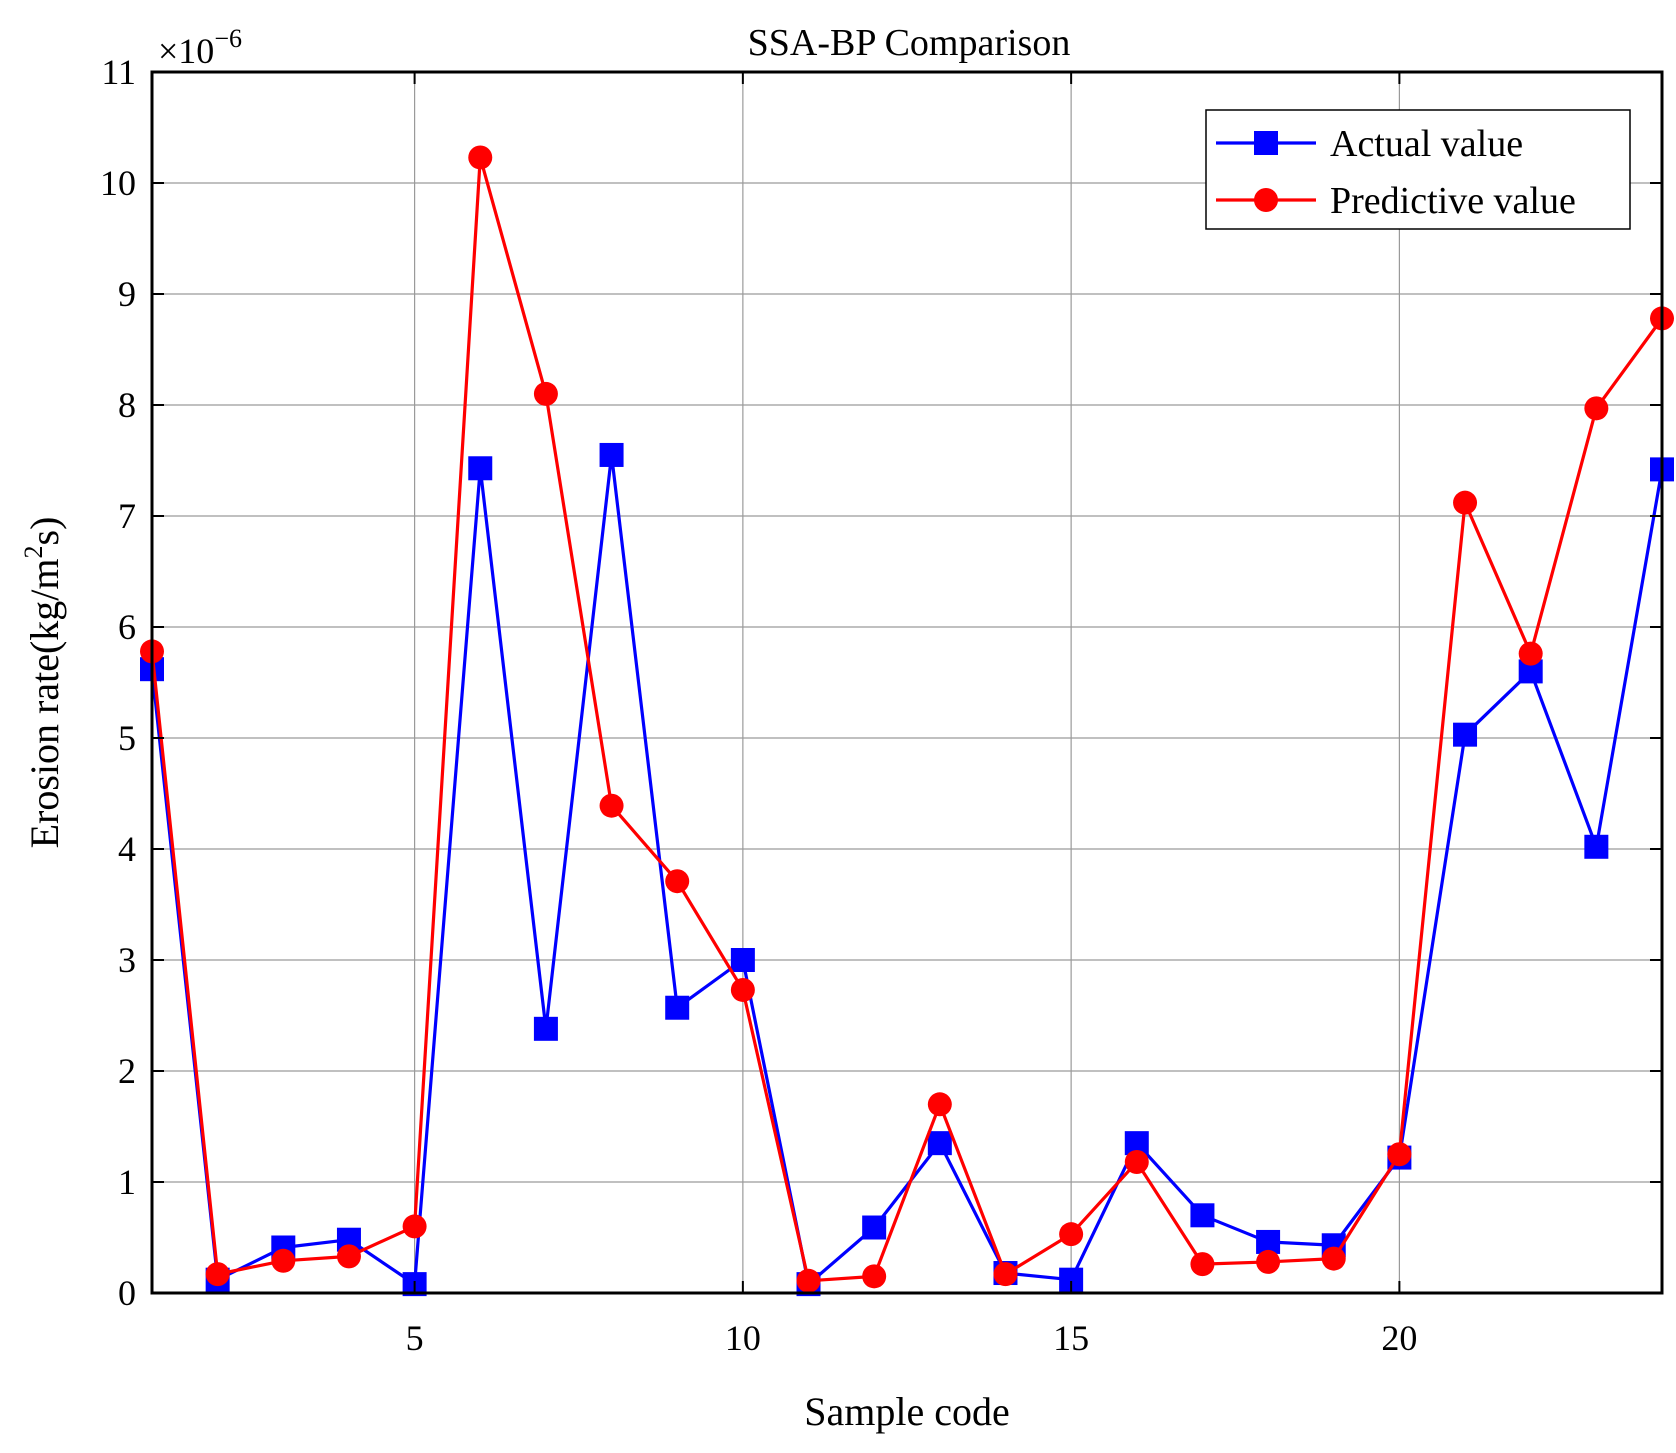  What do you see at coordinates (127, 516) in the screenshot?
I see `y-tick-label: 7` at bounding box center [127, 516].